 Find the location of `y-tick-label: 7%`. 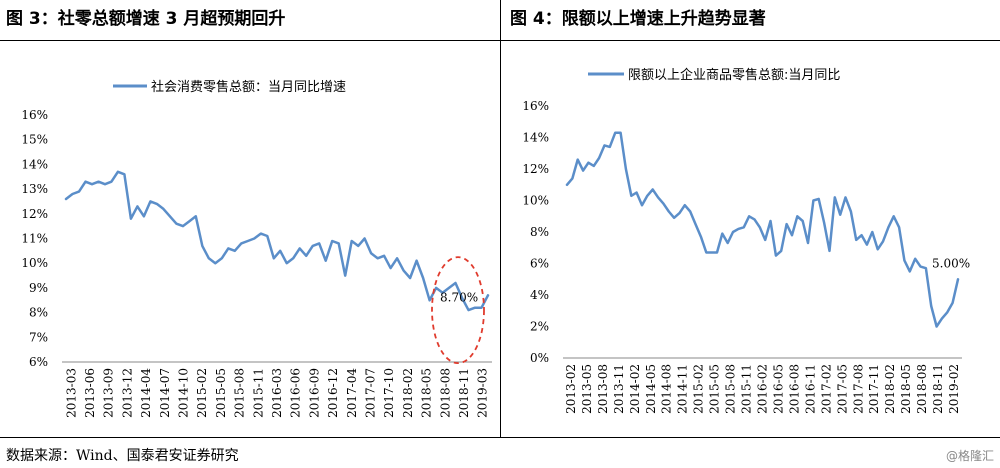

y-tick-label: 7% is located at coordinates (38, 337).